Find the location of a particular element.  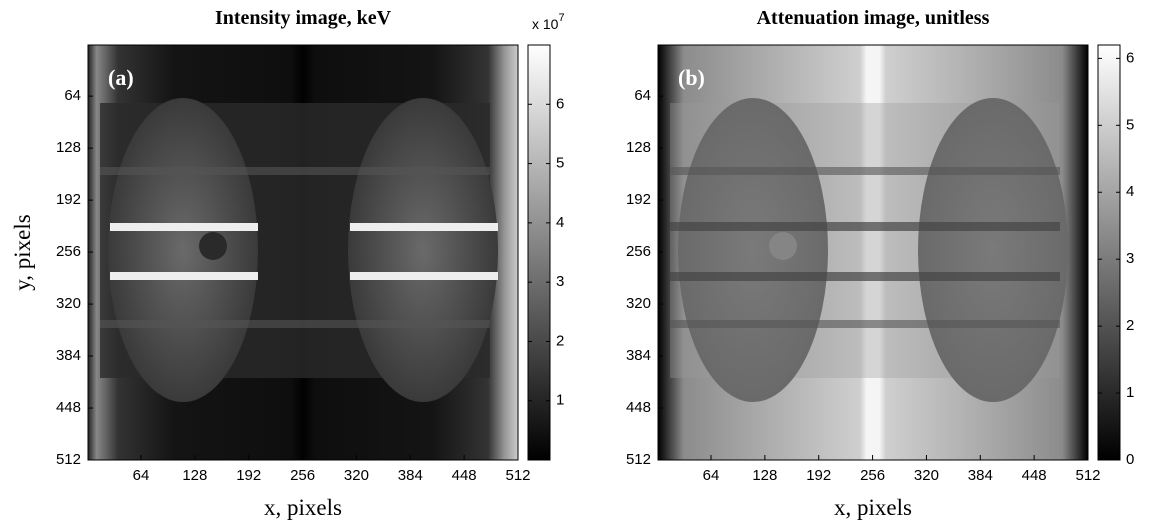

colorbar-scale: x 107 is located at coordinates (548, 22).